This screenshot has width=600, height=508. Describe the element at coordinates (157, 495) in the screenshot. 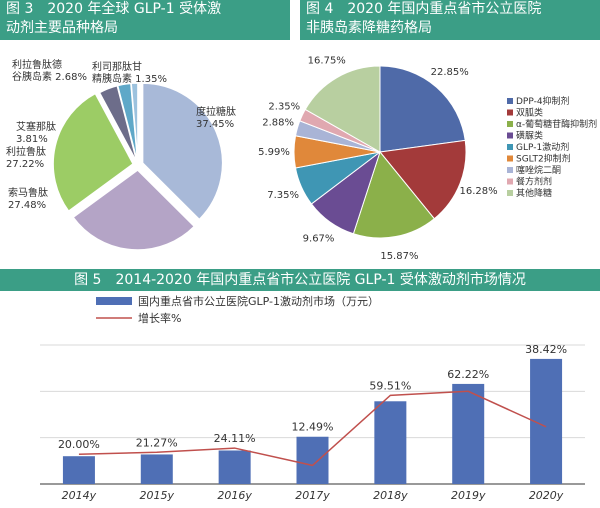

I see `fig5-x-tick: 2015y` at that location.